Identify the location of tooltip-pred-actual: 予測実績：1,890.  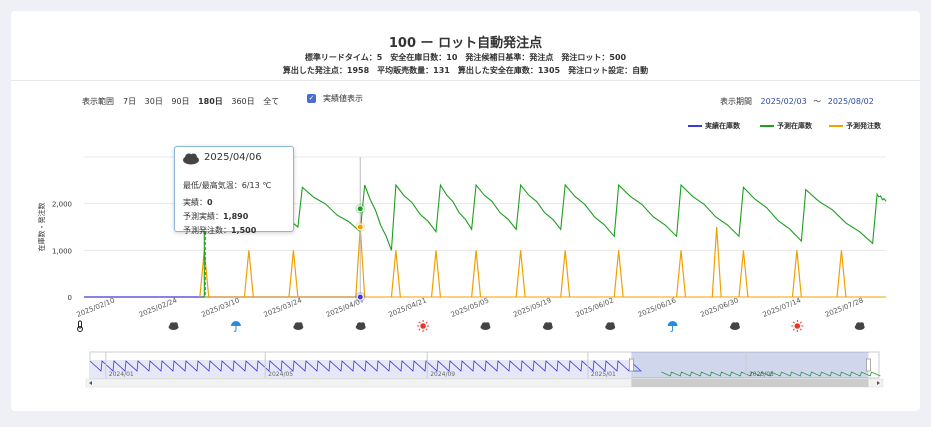
(215, 216).